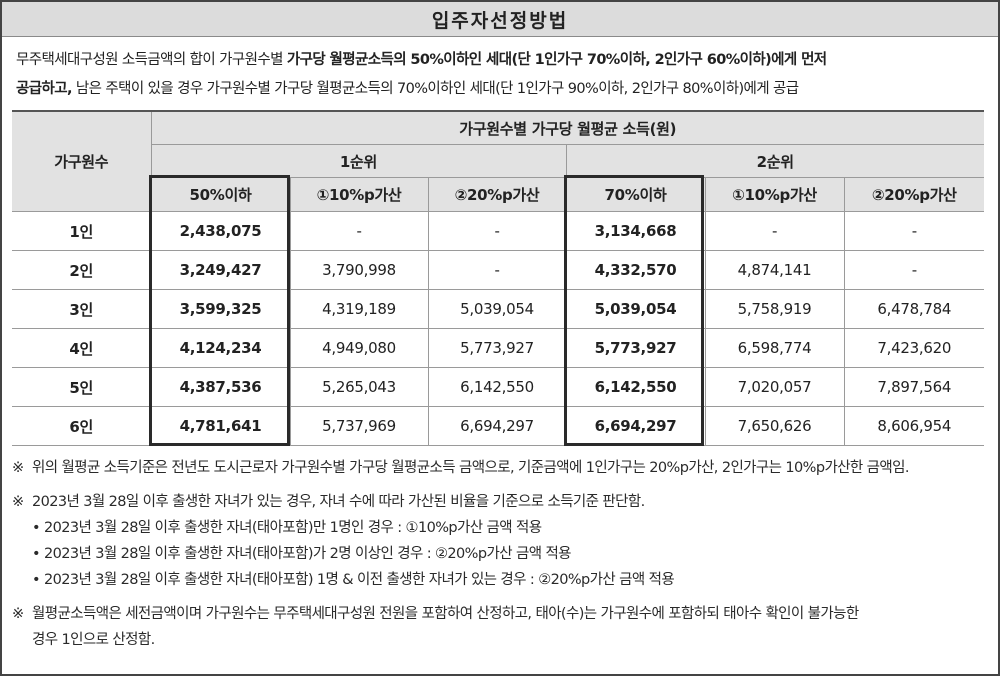 This screenshot has width=1000, height=676. I want to click on rank2-header: 2순위, so click(774, 161).